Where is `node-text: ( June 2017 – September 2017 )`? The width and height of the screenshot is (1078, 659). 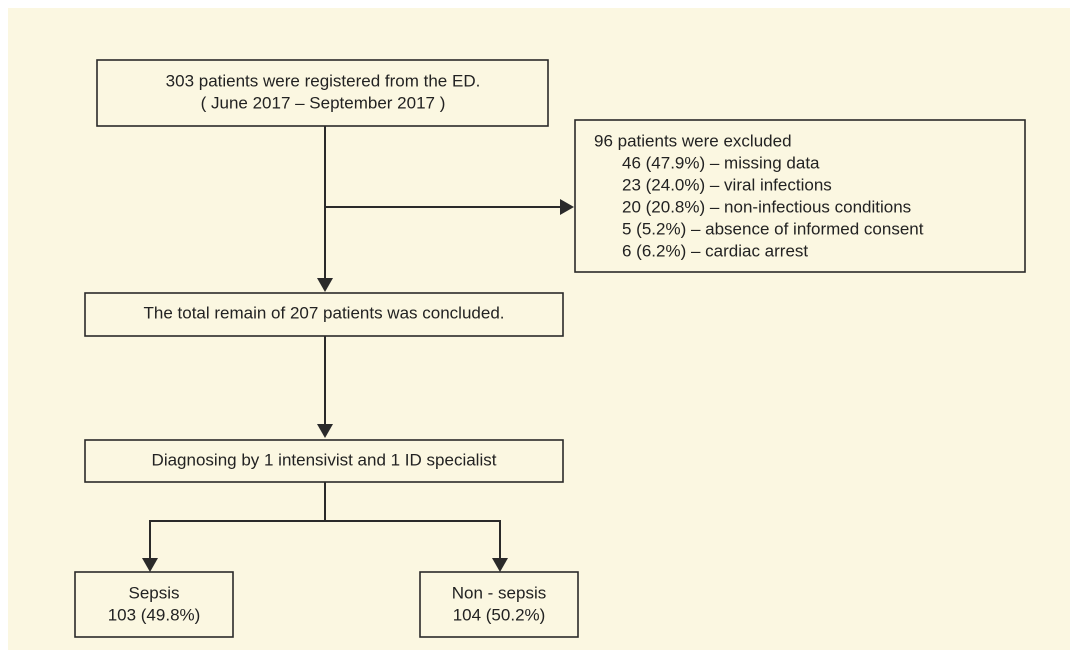
node-text: ( June 2017 – September 2017 ) is located at coordinates (323, 102).